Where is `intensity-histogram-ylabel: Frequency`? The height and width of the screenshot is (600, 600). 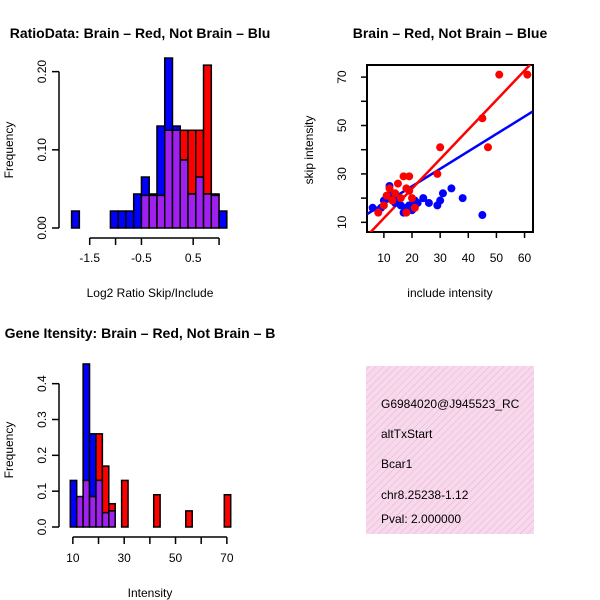 intensity-histogram-ylabel: Frequency is located at coordinates (9, 450).